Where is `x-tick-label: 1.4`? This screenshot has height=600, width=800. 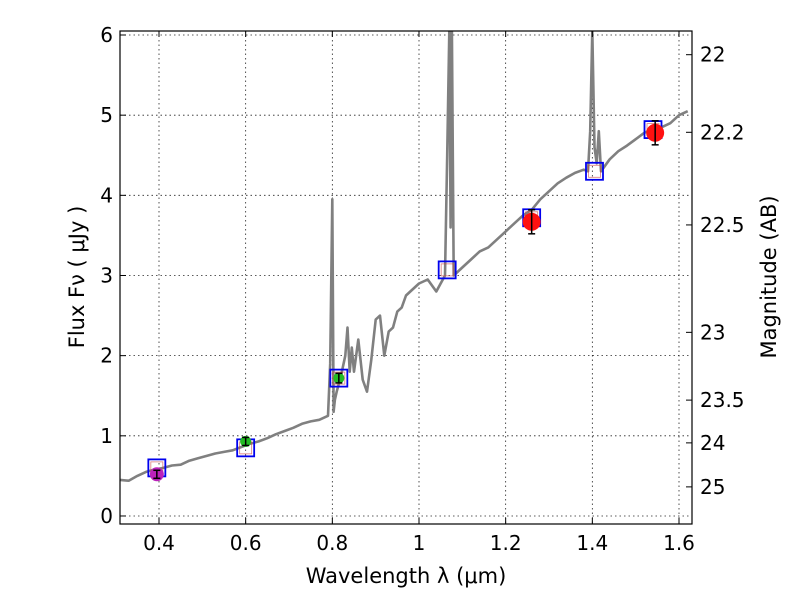 x-tick-label: 1.4 is located at coordinates (592, 543).